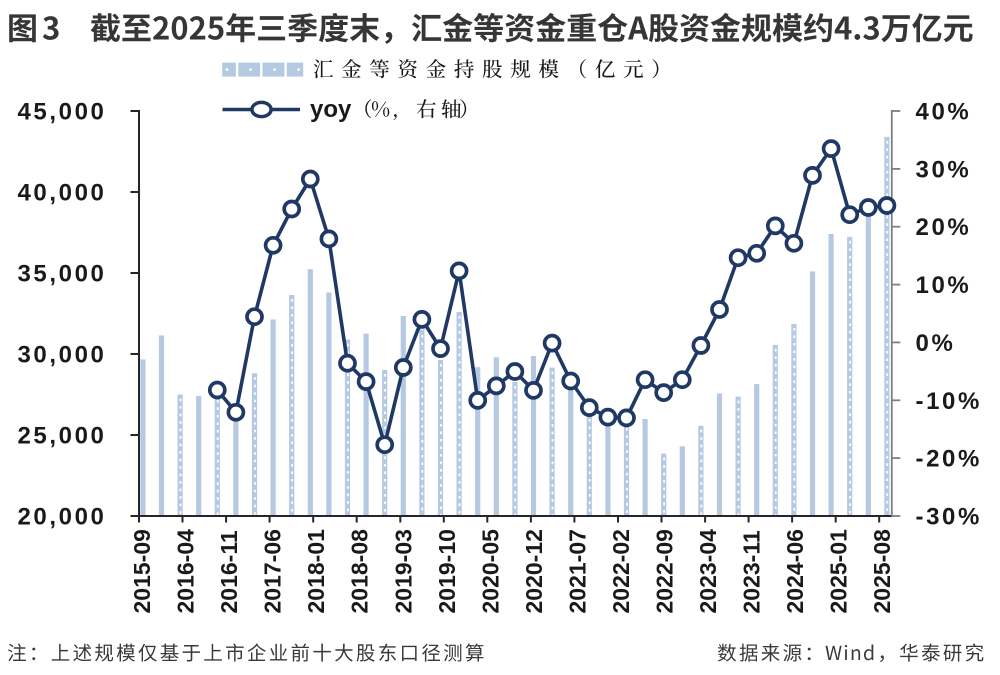 The height and width of the screenshot is (675, 1000). What do you see at coordinates (142, 571) in the screenshot?
I see `svg-text: 2015-09` at bounding box center [142, 571].